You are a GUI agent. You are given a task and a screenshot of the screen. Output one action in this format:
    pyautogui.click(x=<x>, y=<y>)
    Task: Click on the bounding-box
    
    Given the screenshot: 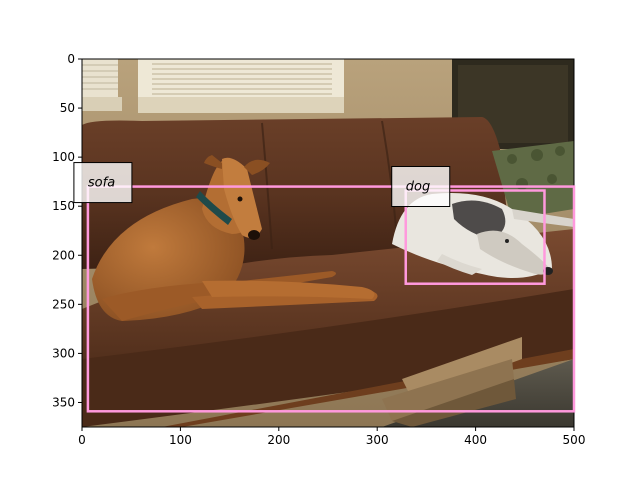 What is the action you would take?
    pyautogui.click(x=475, y=237)
    